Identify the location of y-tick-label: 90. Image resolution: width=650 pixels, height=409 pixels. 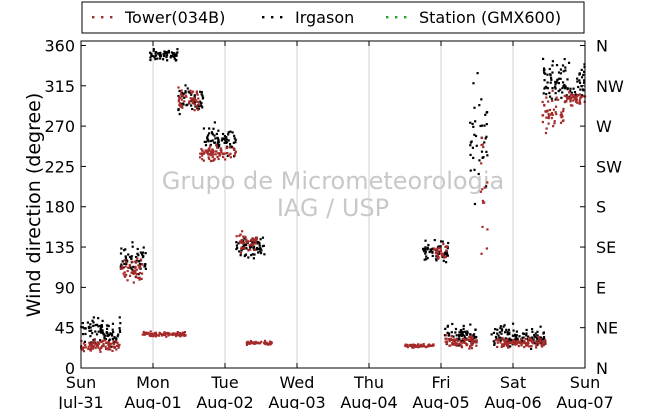
(65, 287).